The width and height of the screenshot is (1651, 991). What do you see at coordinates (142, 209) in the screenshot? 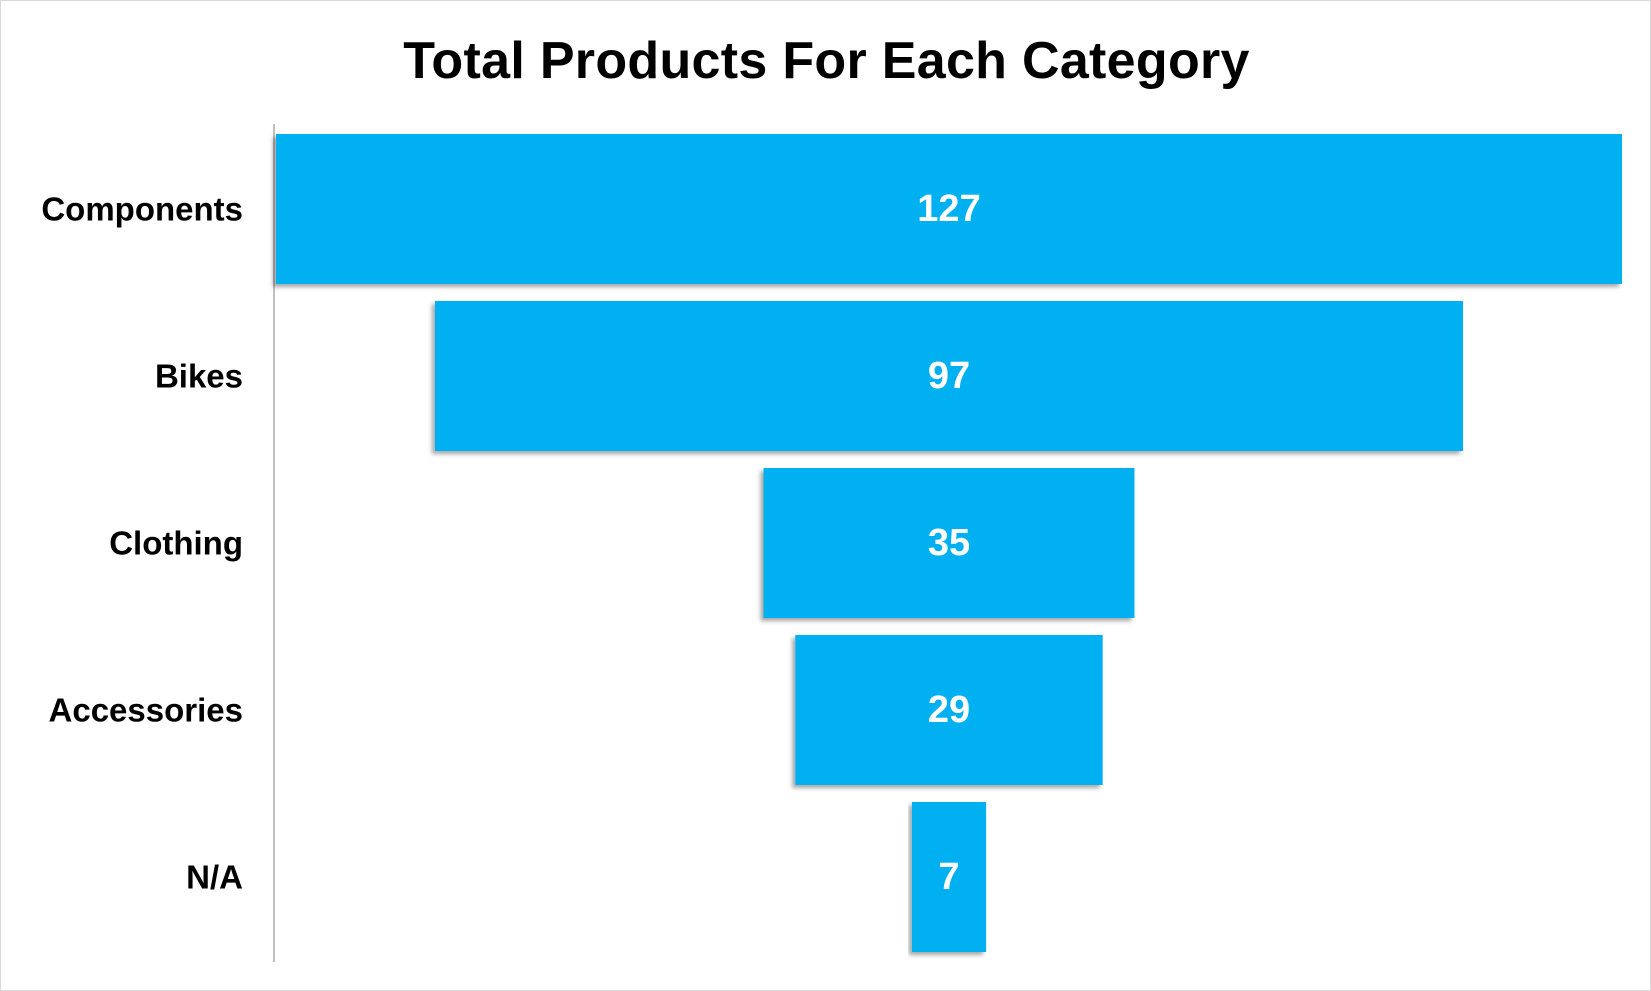
I see `category-label: Components` at bounding box center [142, 209].